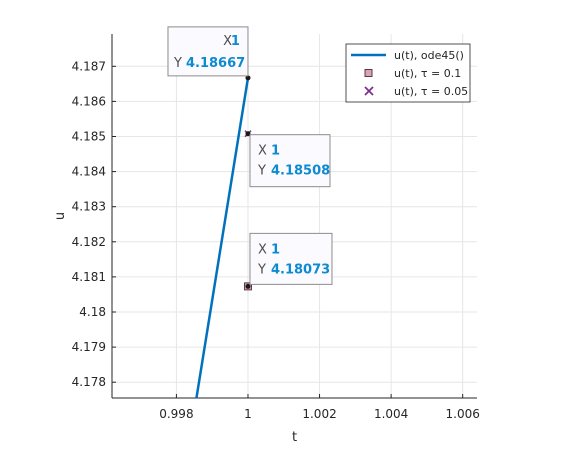 This screenshot has height=450, width=570. Describe the element at coordinates (463, 414) in the screenshot. I see `x-tick-label: 1.006` at that location.